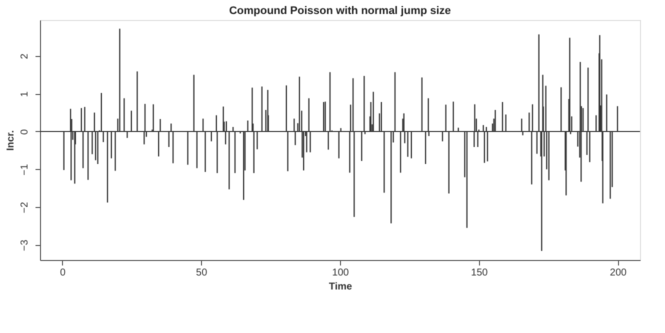  Describe the element at coordinates (11, 140) in the screenshot. I see `y-axis-title: Incr.` at that location.